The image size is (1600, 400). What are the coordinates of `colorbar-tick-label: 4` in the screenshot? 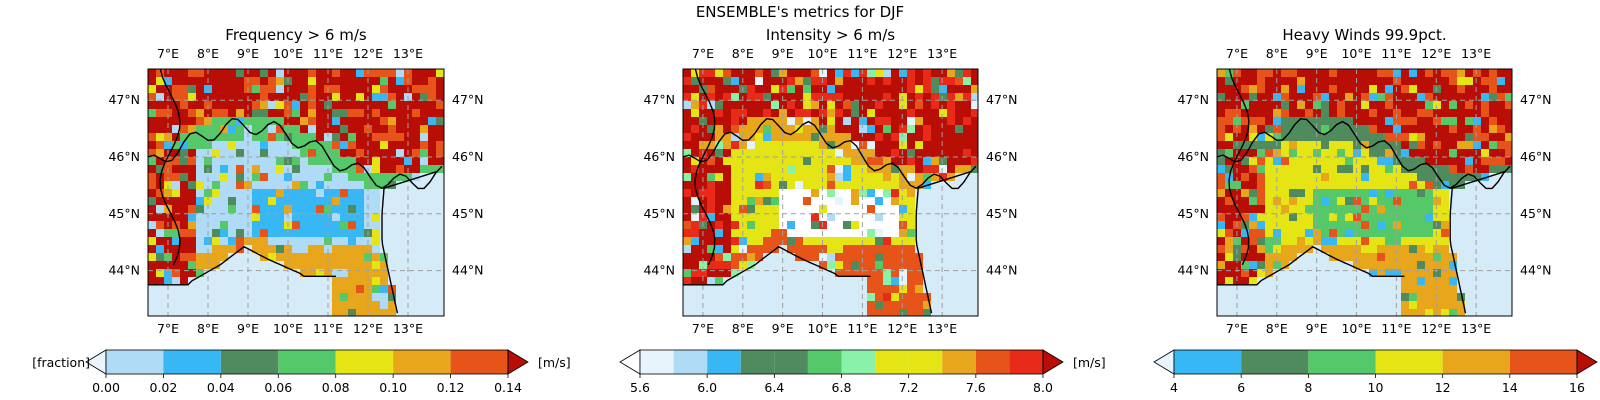 It's located at (1174, 387).